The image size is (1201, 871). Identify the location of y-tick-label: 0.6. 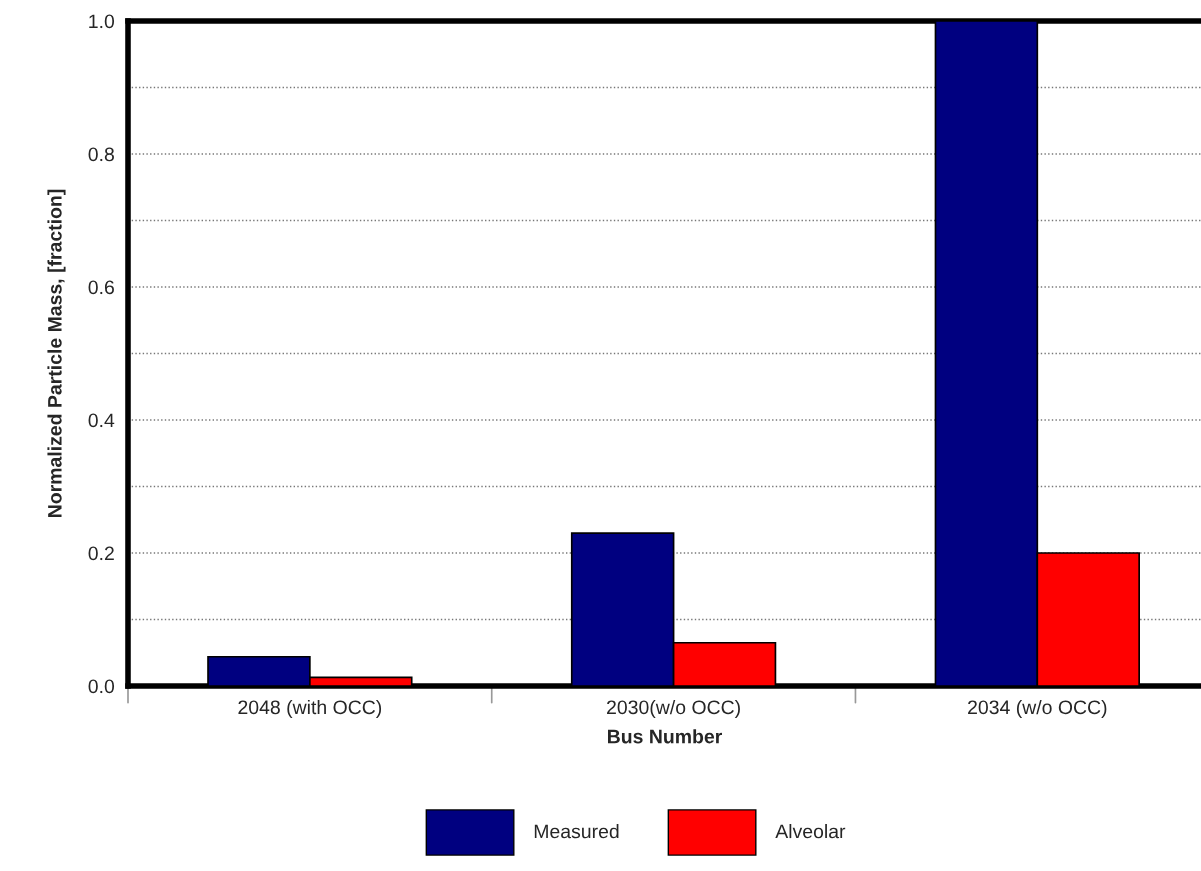
(101, 287).